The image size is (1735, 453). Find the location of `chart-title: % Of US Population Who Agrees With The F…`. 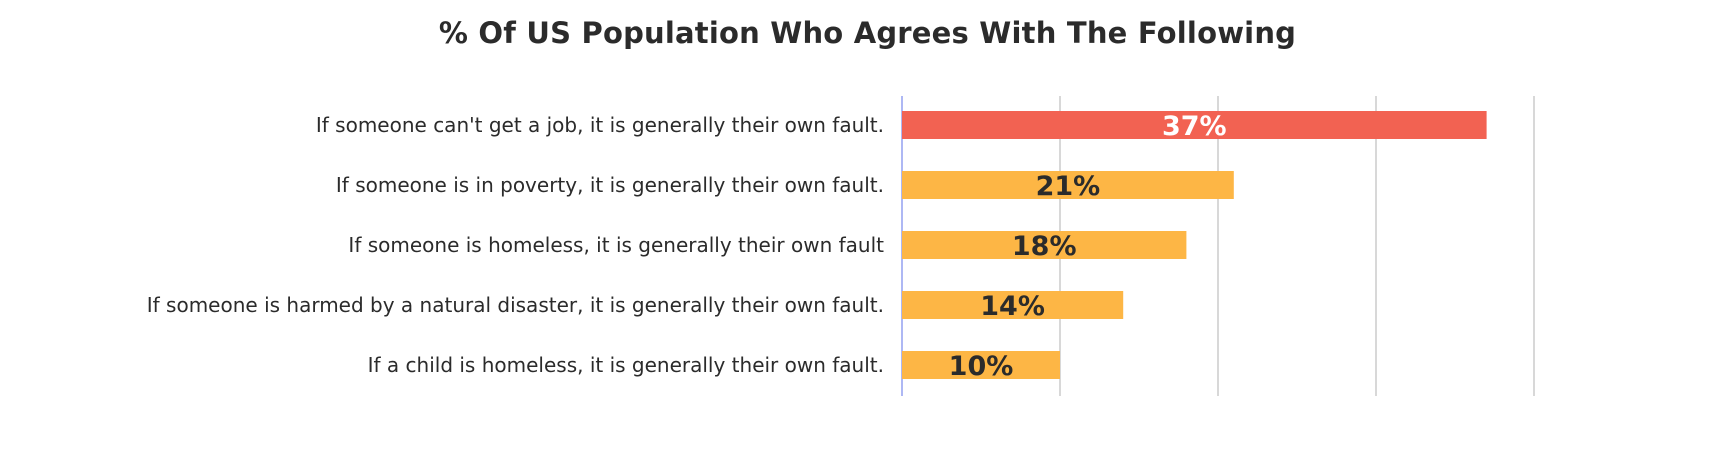

chart-title: % Of US Population Who Agrees With The F… is located at coordinates (867, 33).